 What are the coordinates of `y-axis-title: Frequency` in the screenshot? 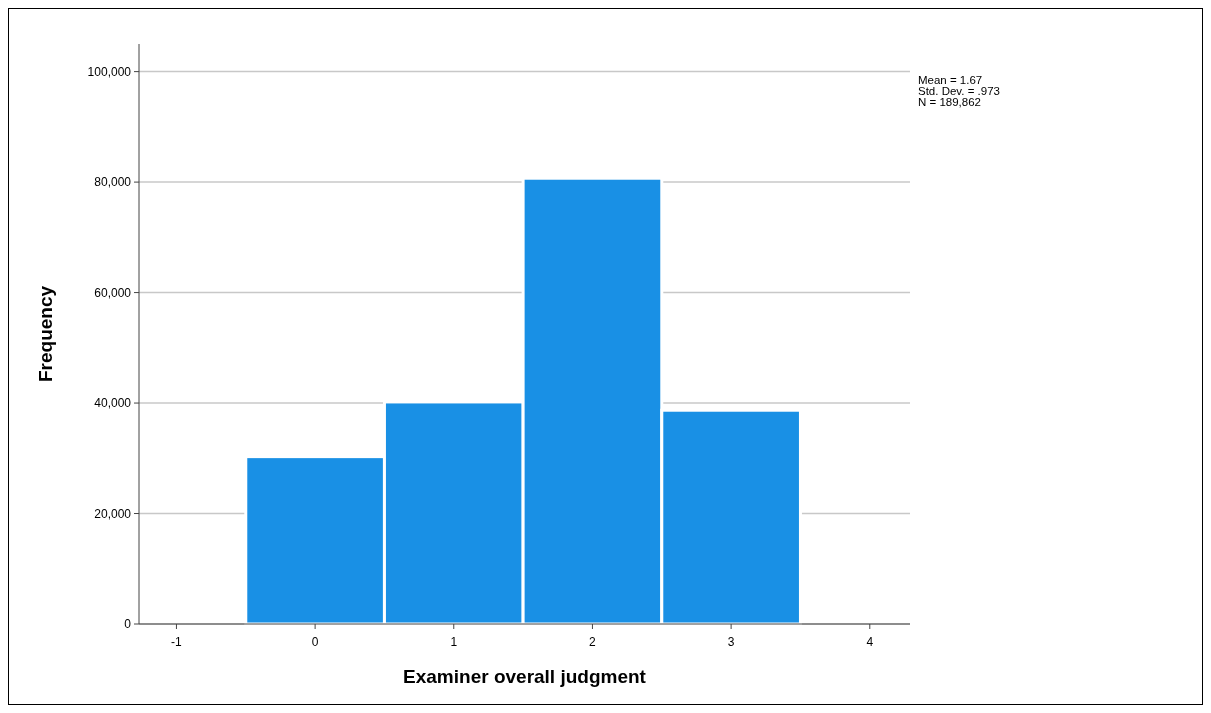 It's located at (45, 334).